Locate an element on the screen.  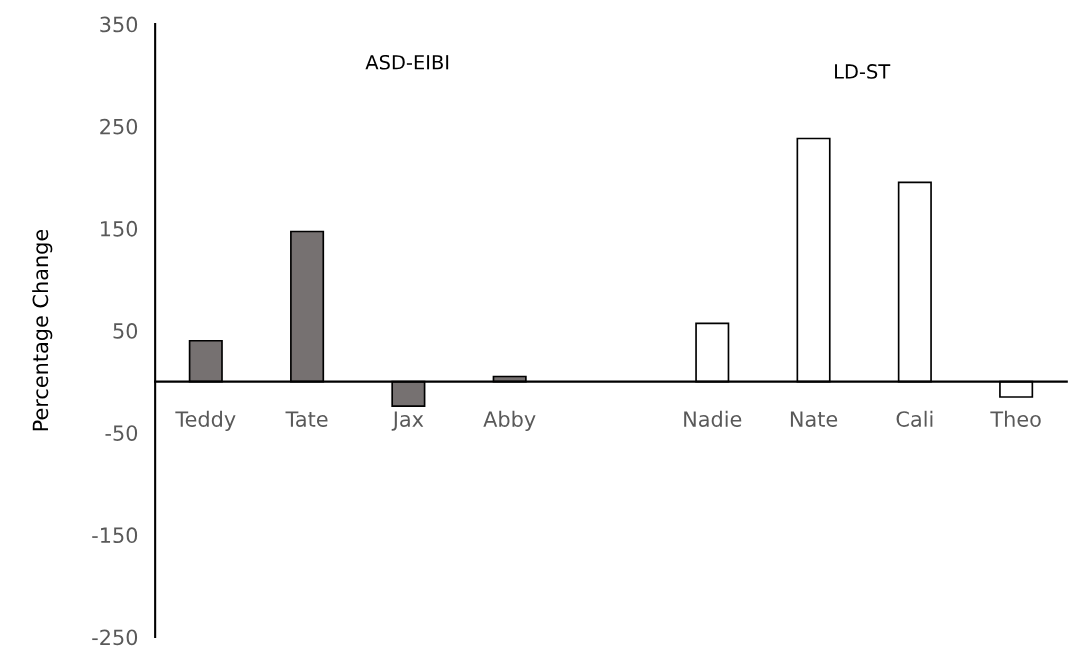
y-tick-label: 250 is located at coordinates (119, 126).